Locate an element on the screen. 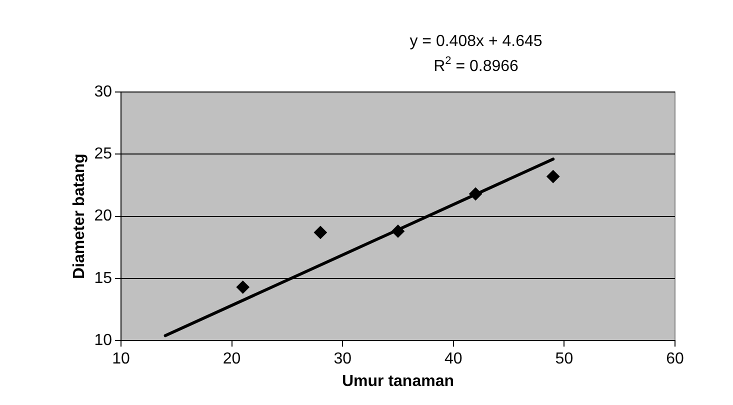 This screenshot has height=405, width=733. y-tick-label: 20 is located at coordinates (103, 216).